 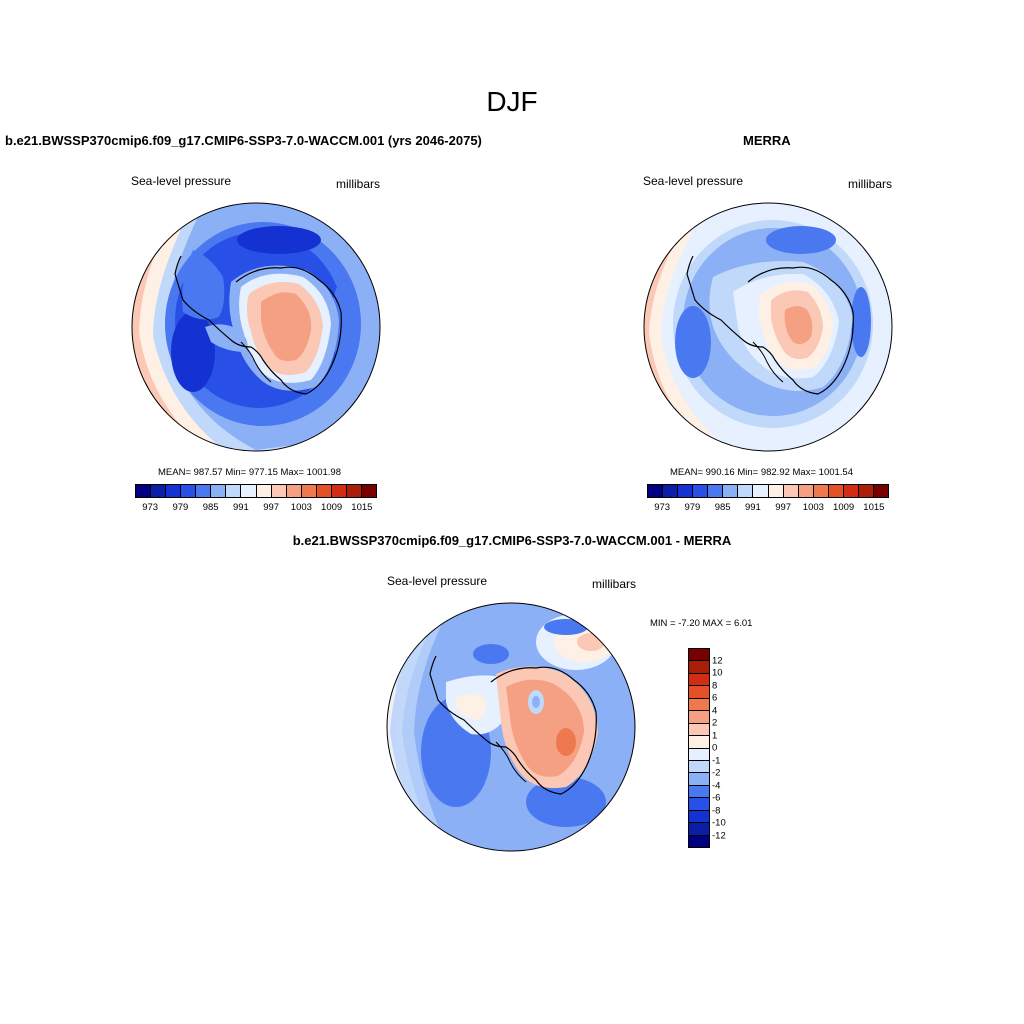 I want to click on model-colorbar, so click(x=256, y=491).